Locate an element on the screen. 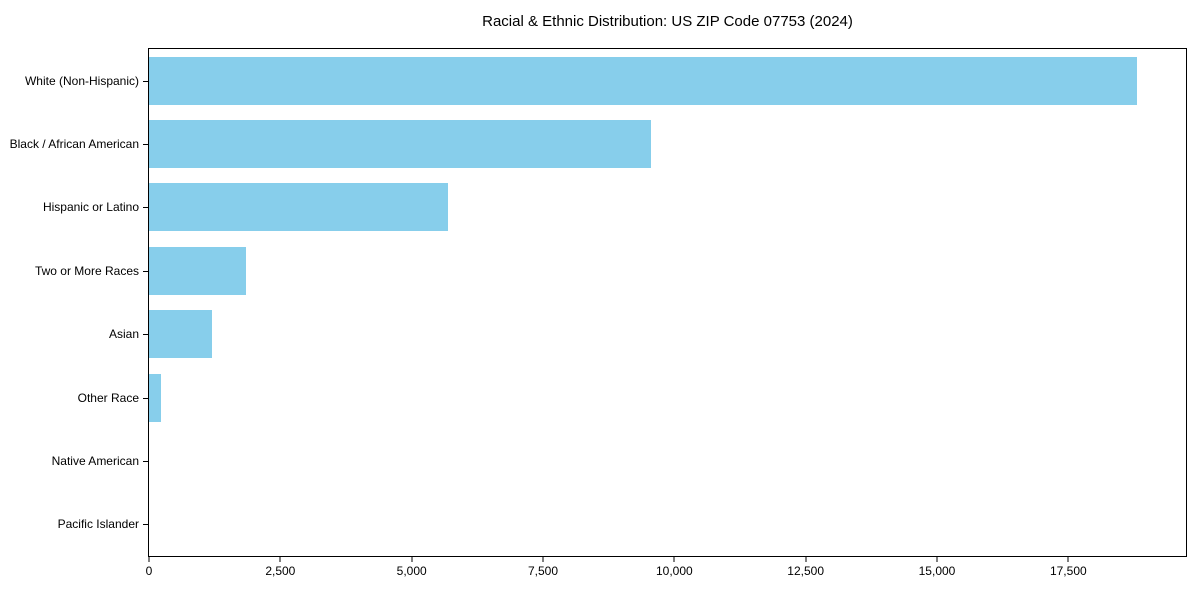  y-tick-label: White (Non-Hispanic) is located at coordinates (81, 80).